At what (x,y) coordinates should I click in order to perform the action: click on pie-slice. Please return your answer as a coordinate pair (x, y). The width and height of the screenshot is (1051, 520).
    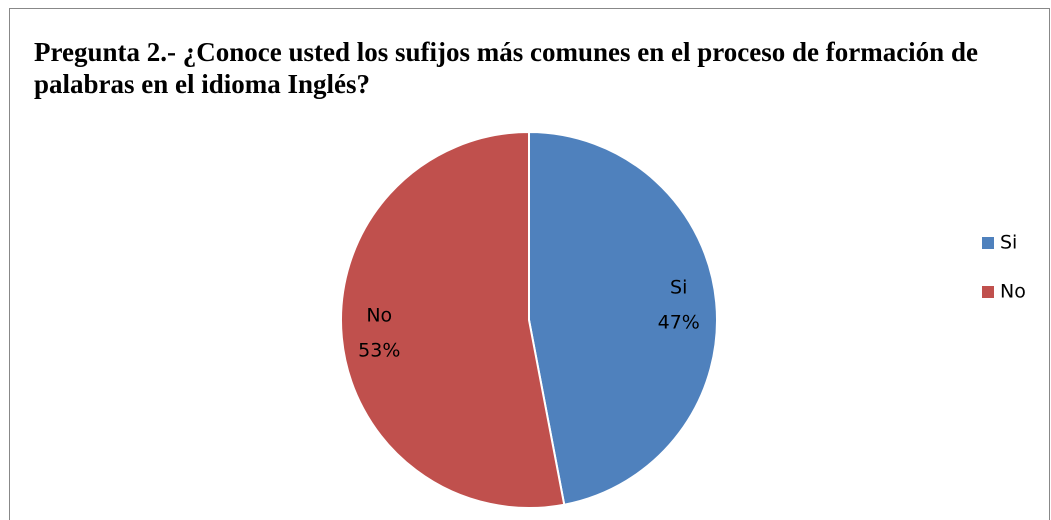
    Looking at the image, I should click on (623, 318).